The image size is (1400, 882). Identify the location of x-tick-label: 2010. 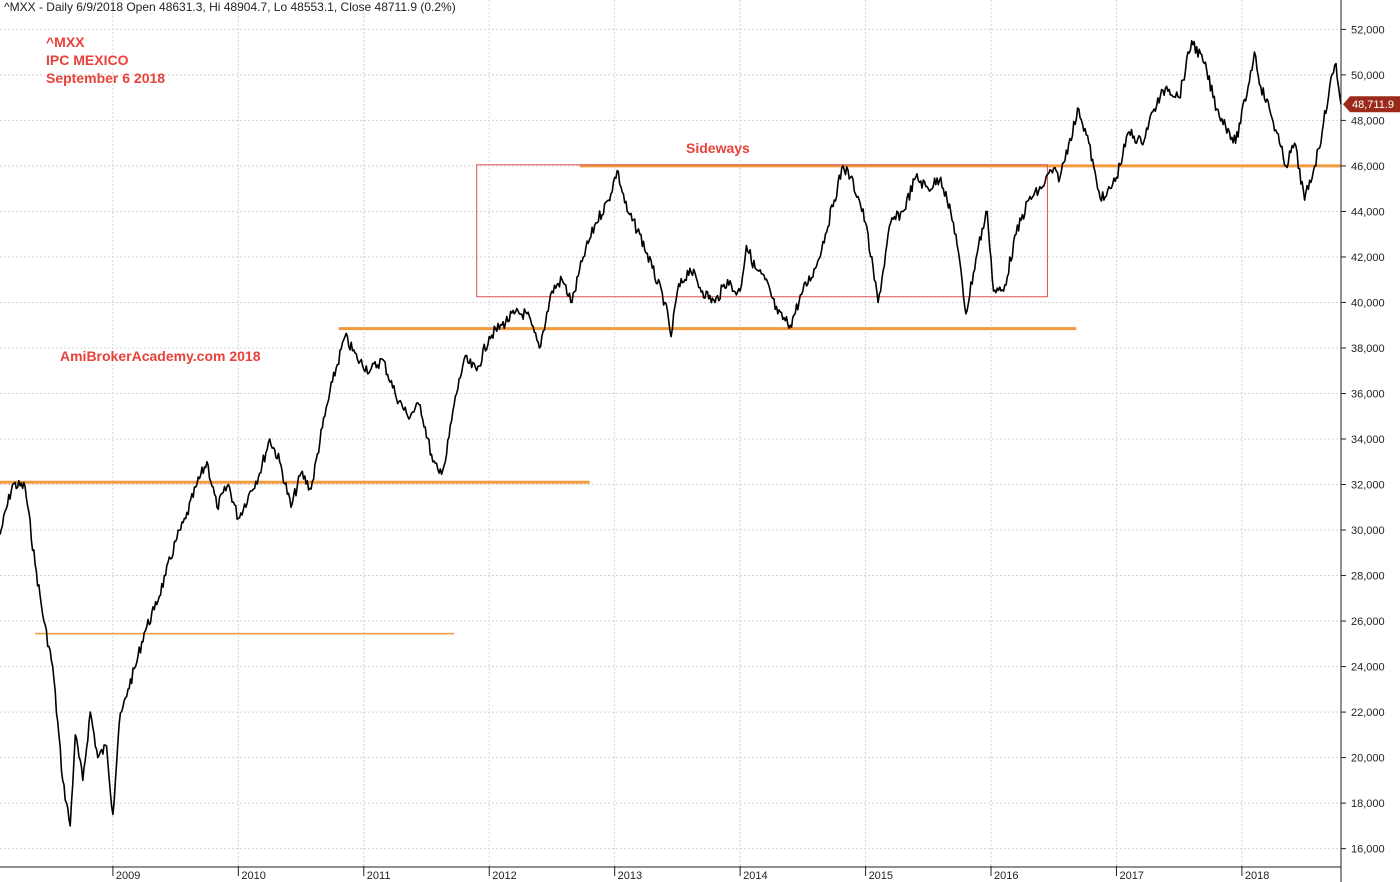
(253, 876).